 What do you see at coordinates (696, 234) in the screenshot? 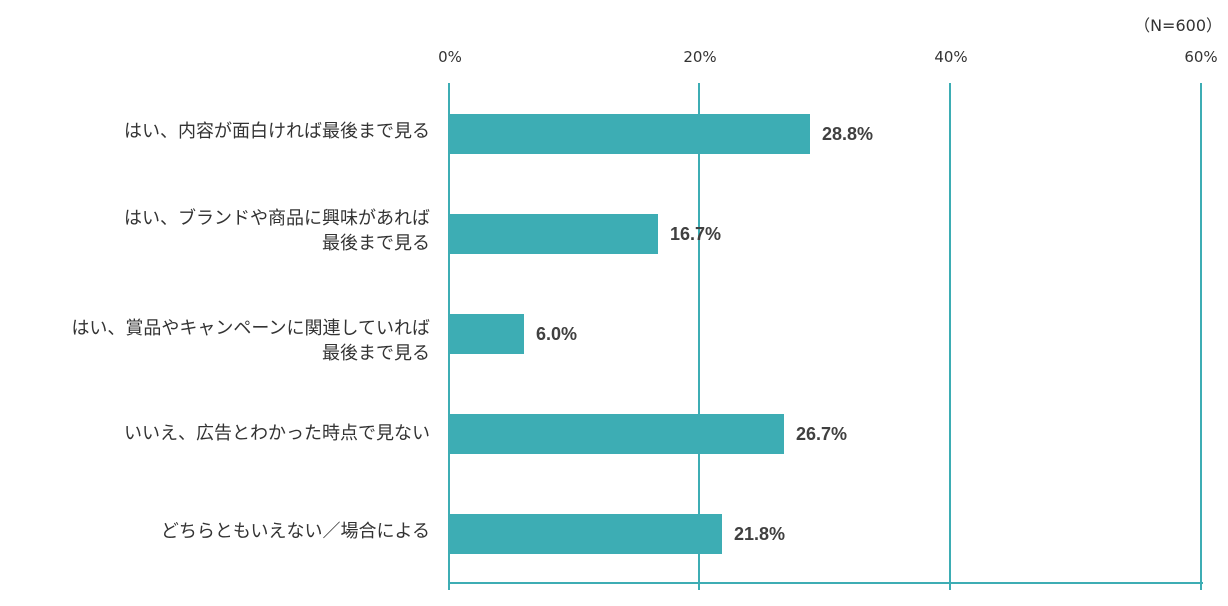
I see `value-label: 16.7%` at bounding box center [696, 234].